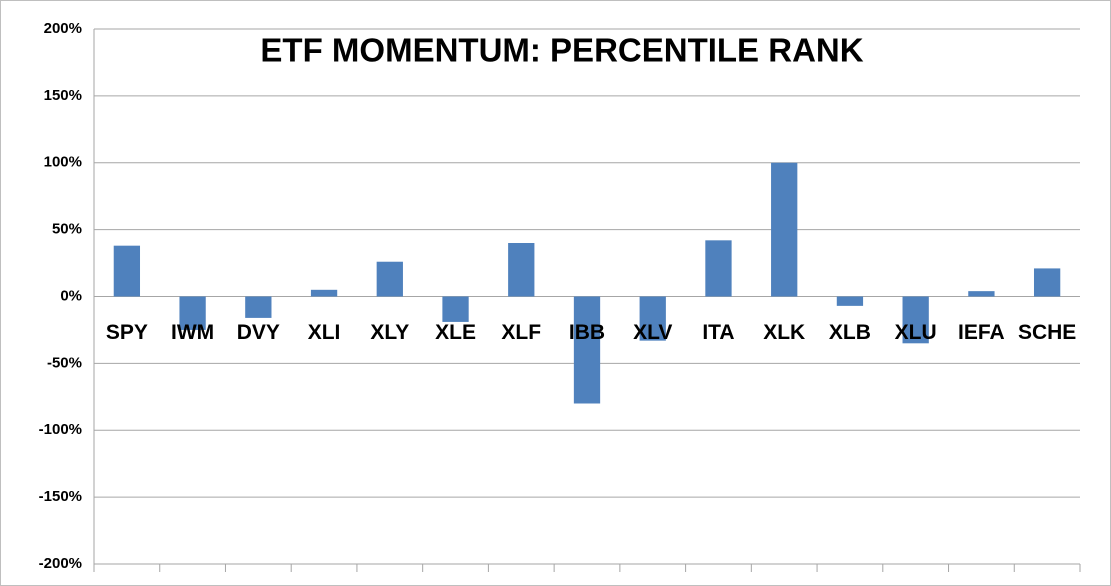  What do you see at coordinates (324, 332) in the screenshot?
I see `x-tick-label: XLI` at bounding box center [324, 332].